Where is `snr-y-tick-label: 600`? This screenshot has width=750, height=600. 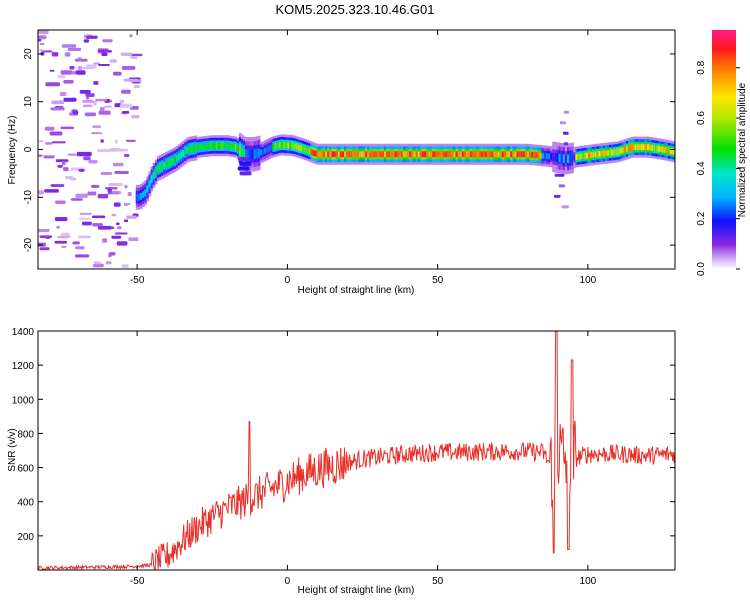
snr-y-tick-label: 600 is located at coordinates (25, 469).